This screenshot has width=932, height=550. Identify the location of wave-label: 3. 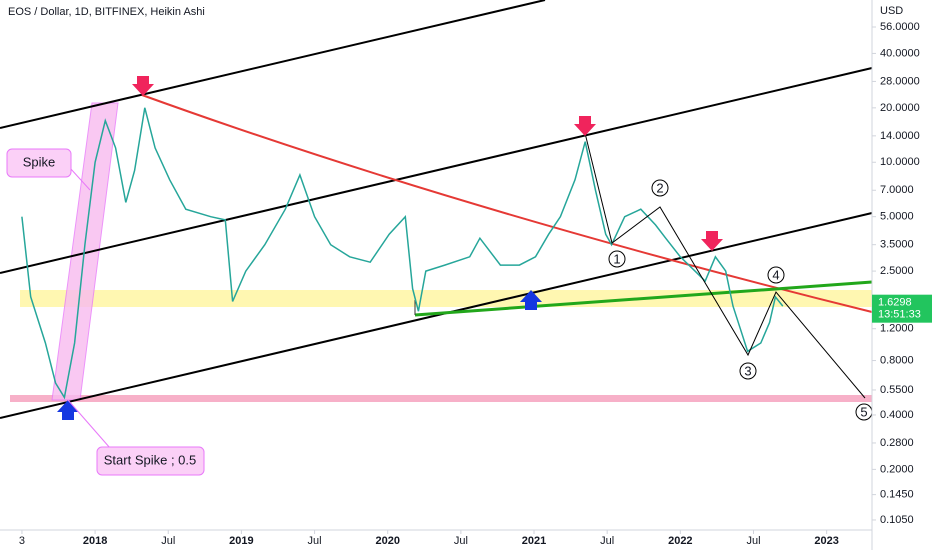
(747, 370).